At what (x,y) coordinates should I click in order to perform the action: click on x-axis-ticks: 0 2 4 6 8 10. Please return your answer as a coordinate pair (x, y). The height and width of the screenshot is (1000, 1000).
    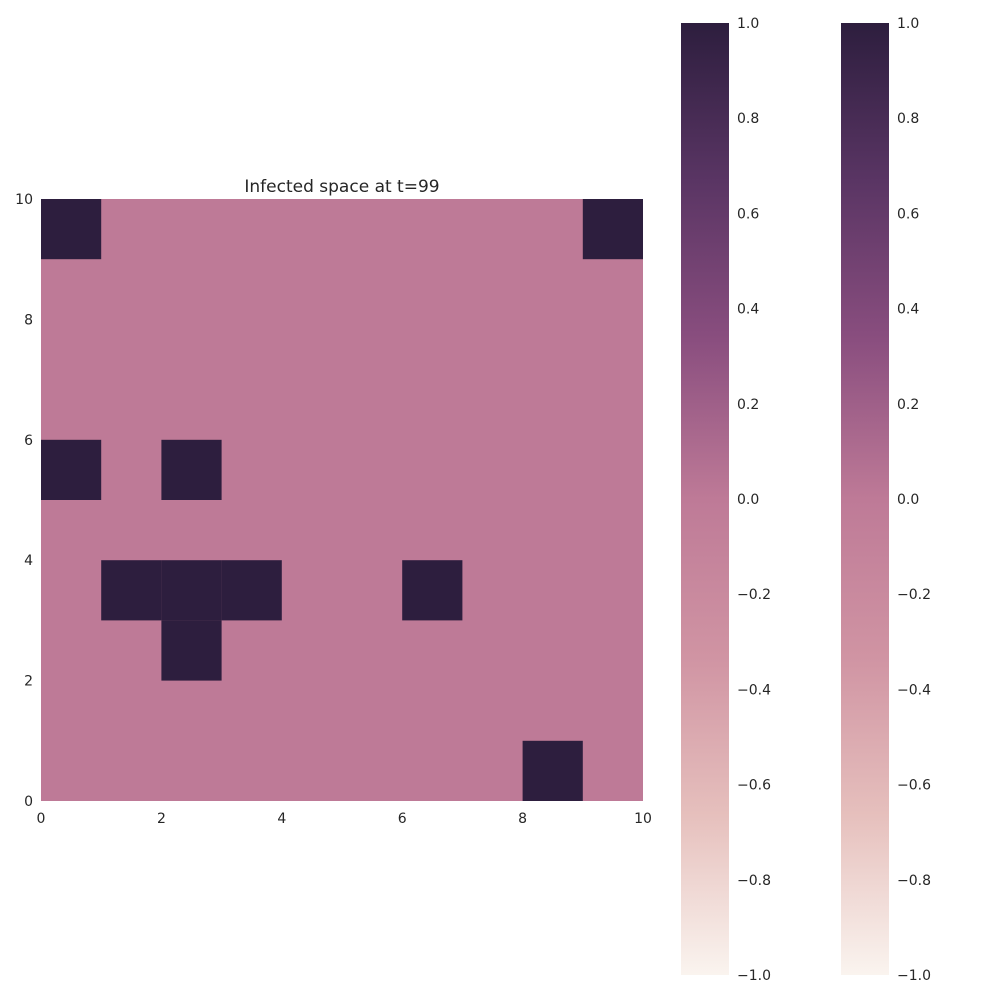
    Looking at the image, I should click on (344, 819).